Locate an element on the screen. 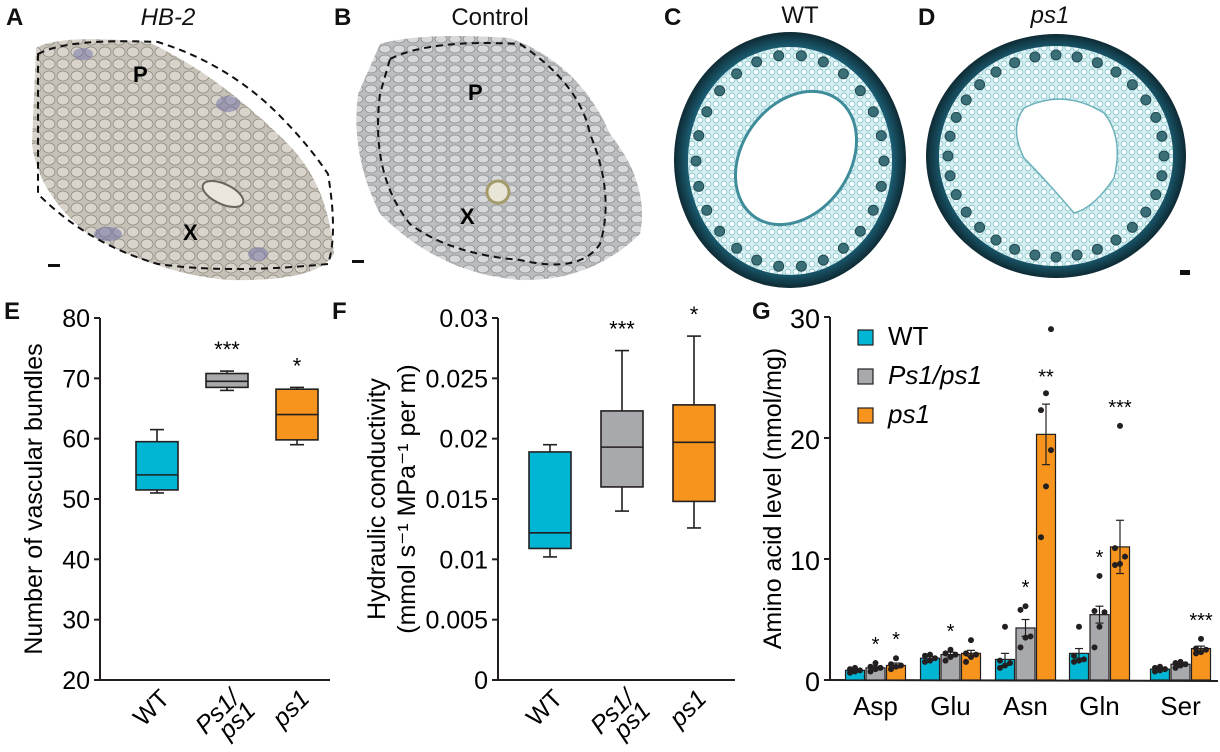 The image size is (1220, 752). legend-label: Ps1/ps1 is located at coordinates (935, 375).